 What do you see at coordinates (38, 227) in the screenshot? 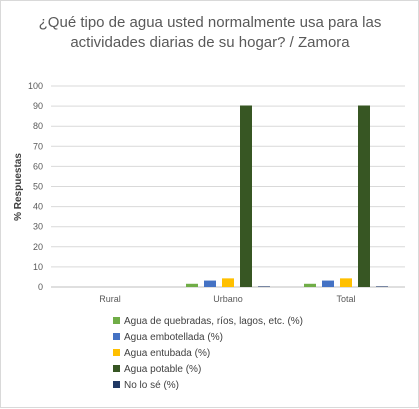
I see `y-tick-label: 30` at bounding box center [38, 227].